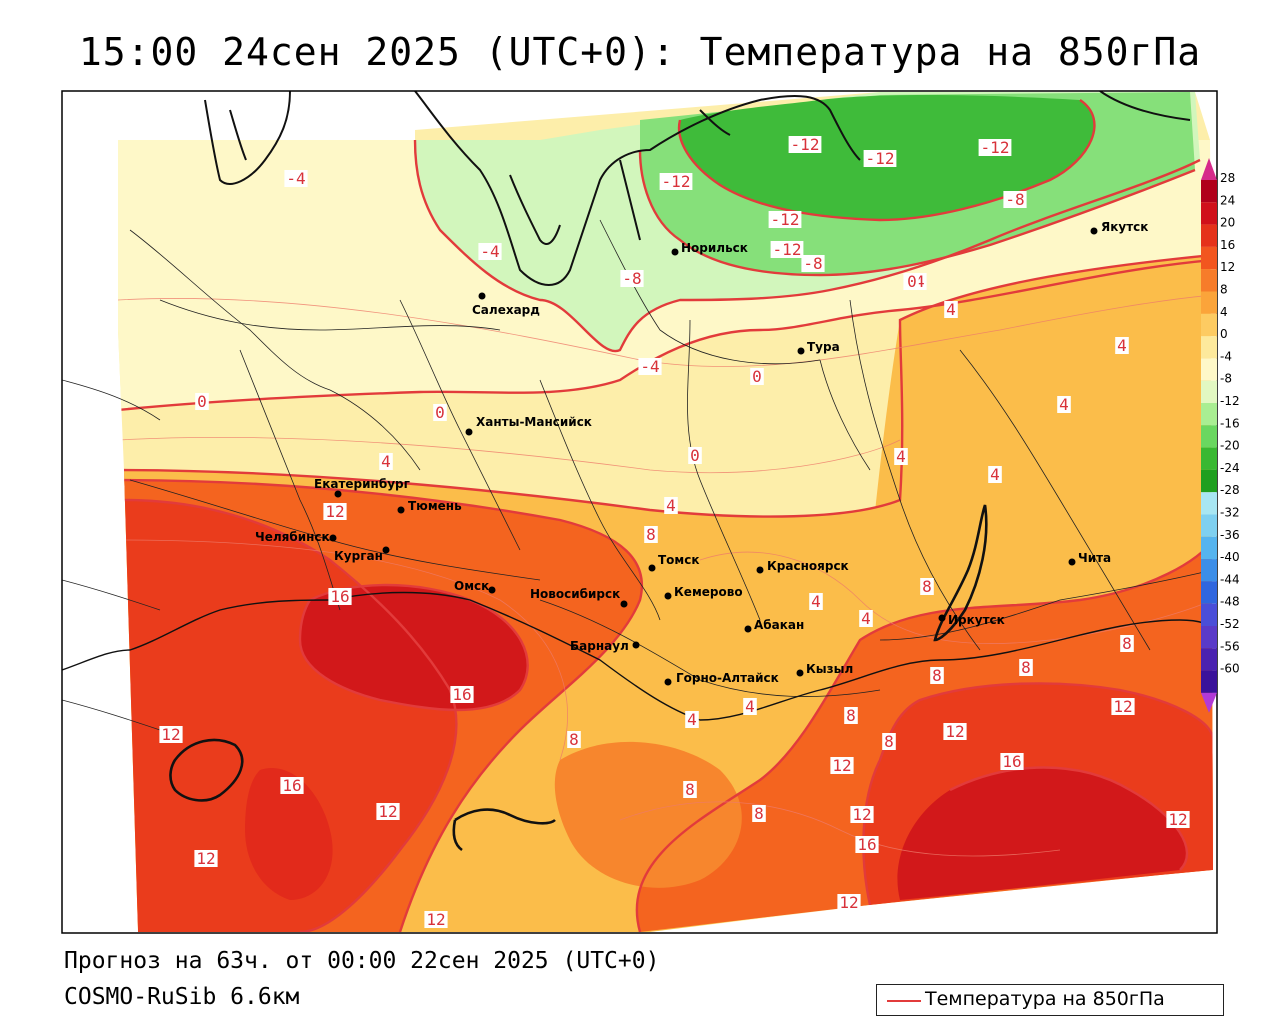 This screenshot has width=1280, height=1024. What do you see at coordinates (435, 506) in the screenshot?
I see `svg-text: Тюмень` at bounding box center [435, 506].